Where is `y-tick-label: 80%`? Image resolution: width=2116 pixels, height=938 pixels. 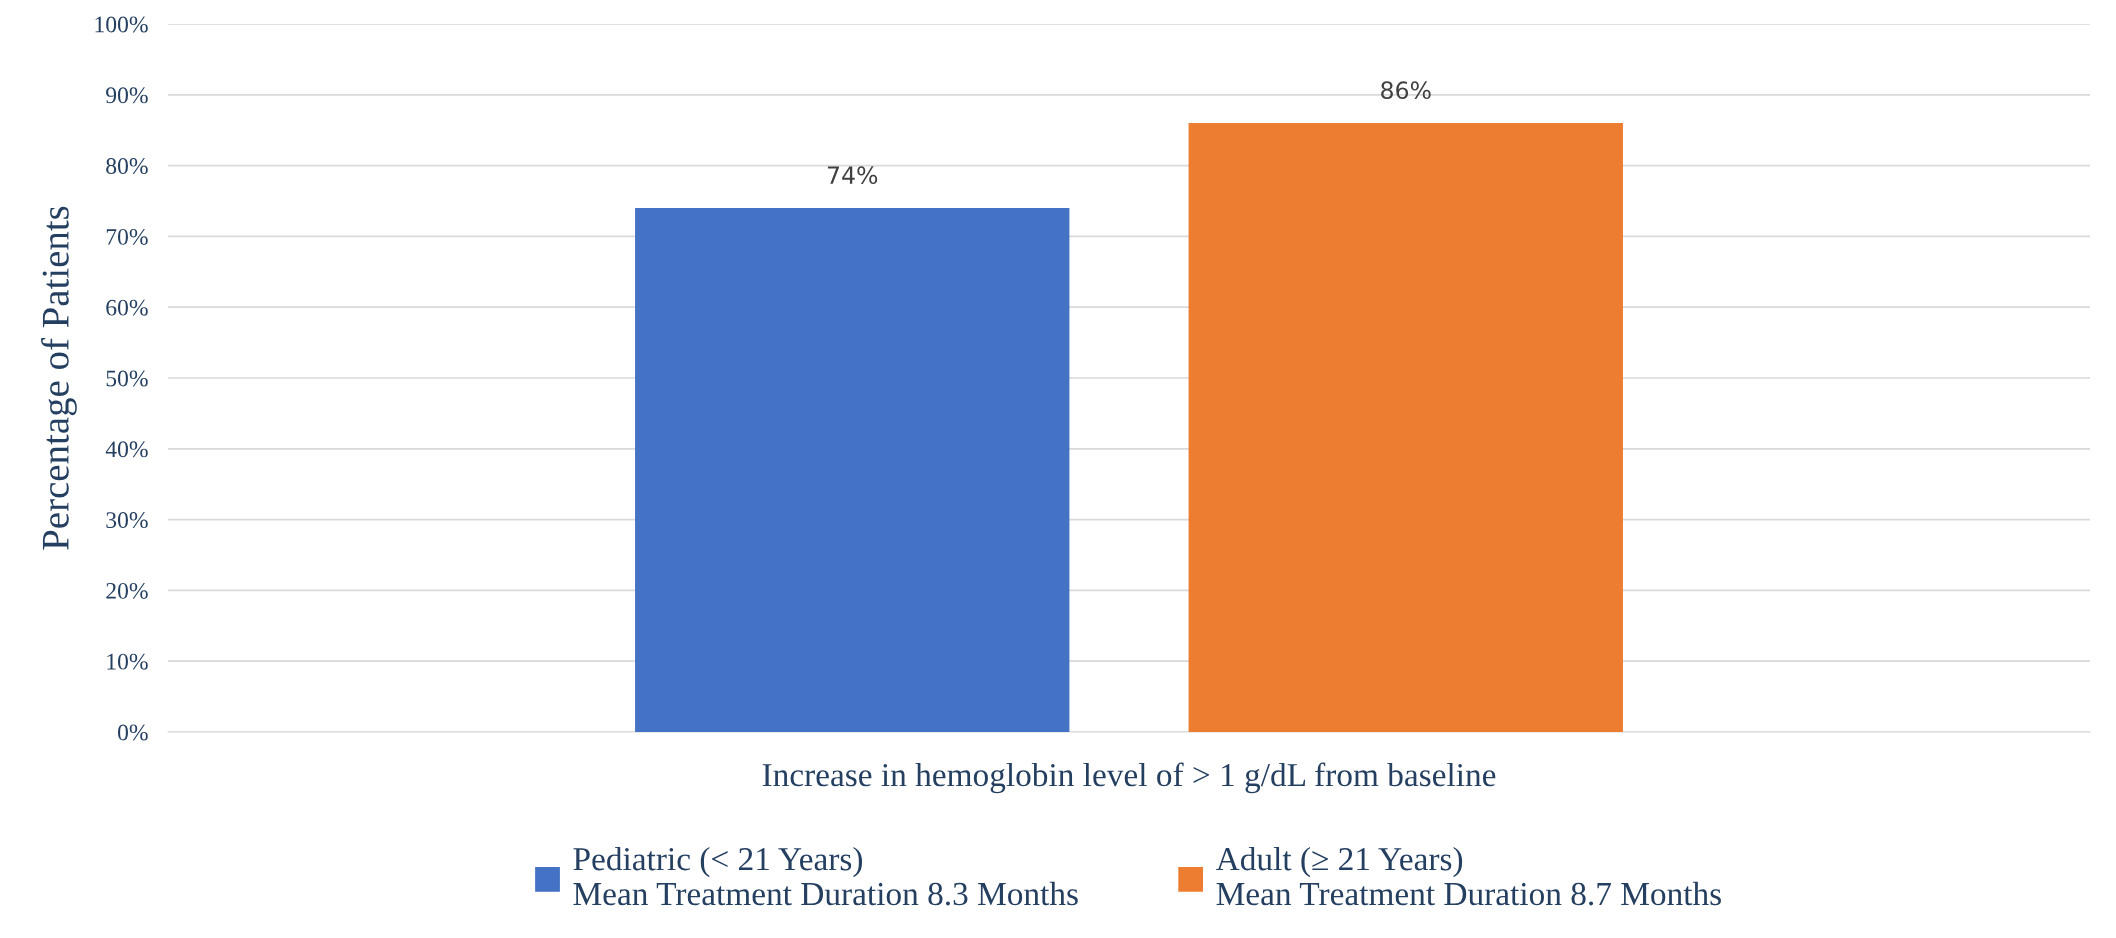 y-tick-label: 80% is located at coordinates (127, 166).